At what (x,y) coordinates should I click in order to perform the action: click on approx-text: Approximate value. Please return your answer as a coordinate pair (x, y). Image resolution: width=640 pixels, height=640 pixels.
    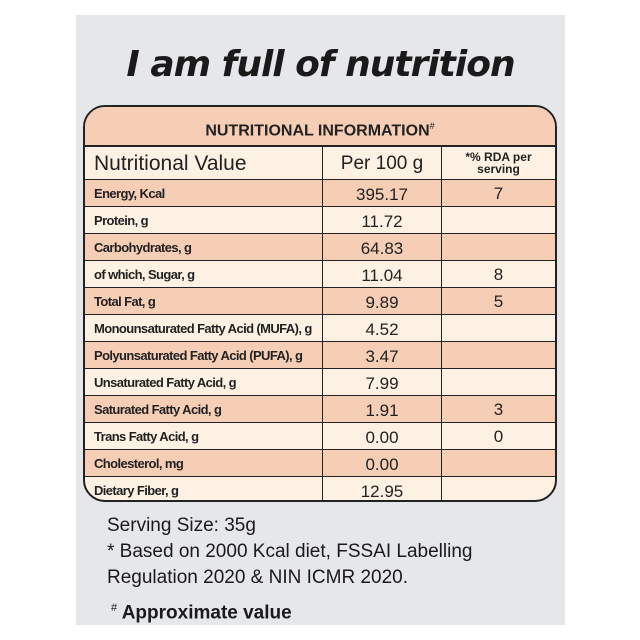
    Looking at the image, I should click on (206, 613).